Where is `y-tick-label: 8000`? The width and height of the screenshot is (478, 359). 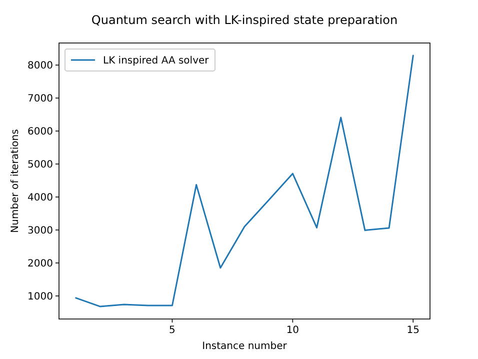 y-tick-label: 8000 is located at coordinates (40, 66).